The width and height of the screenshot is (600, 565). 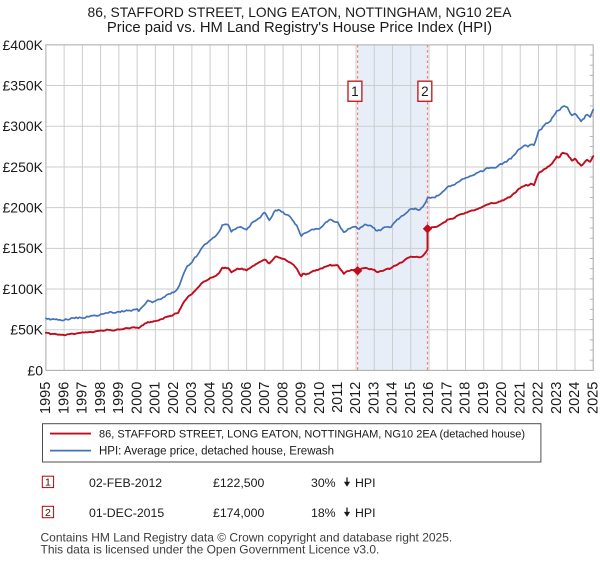 What do you see at coordinates (447, 398) in the screenshot?
I see `svg-text: 2017` at bounding box center [447, 398].